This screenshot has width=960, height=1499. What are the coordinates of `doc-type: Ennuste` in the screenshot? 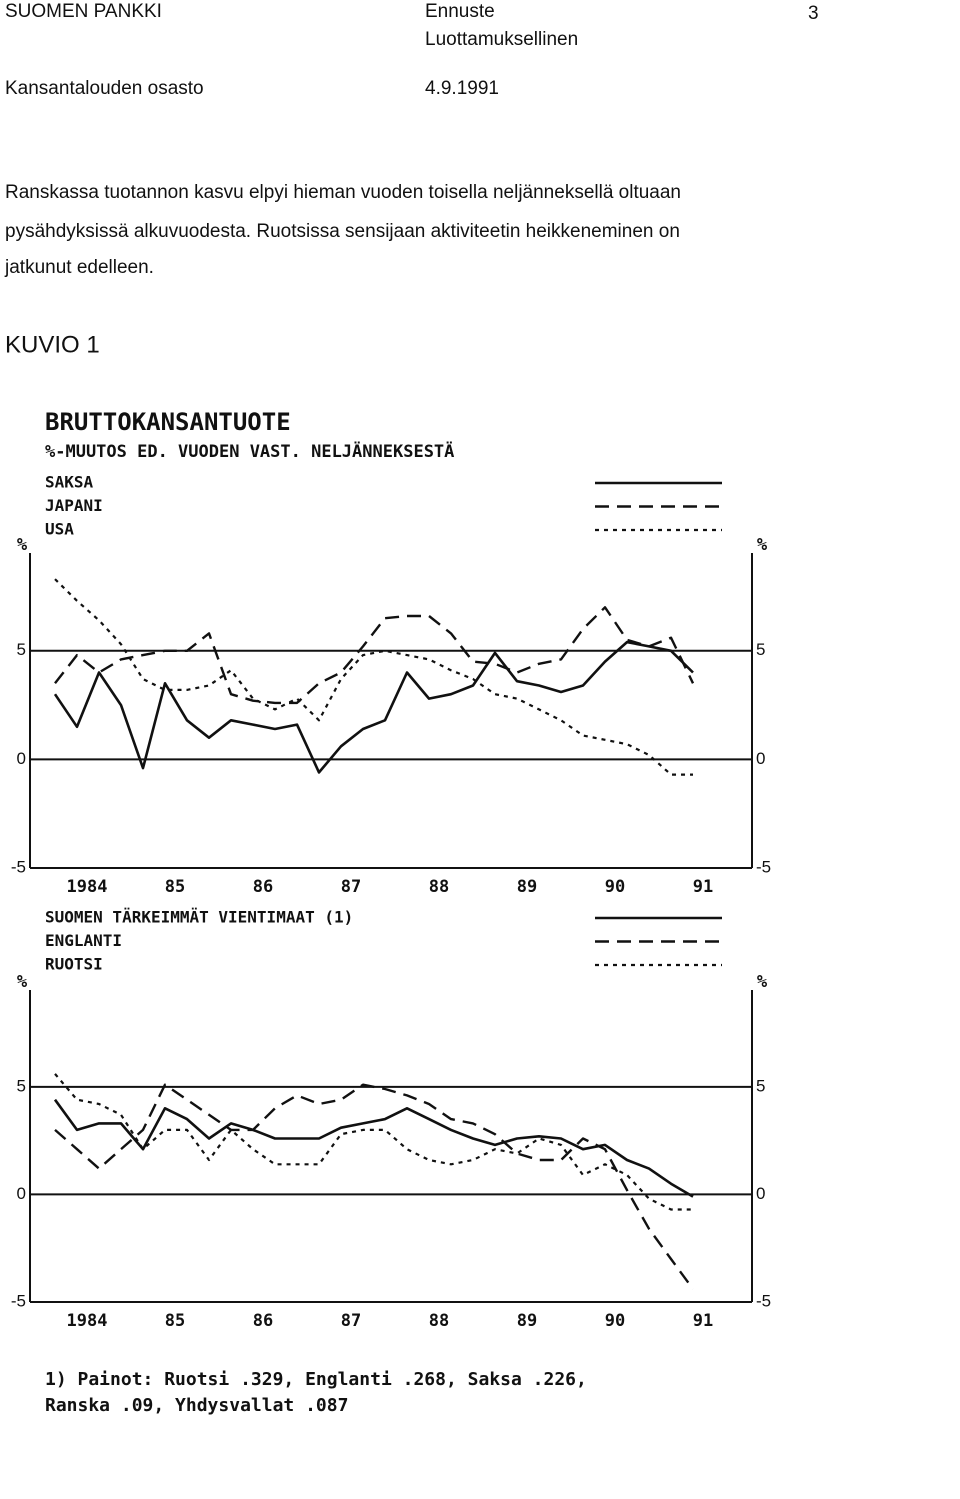 It's located at (460, 11).